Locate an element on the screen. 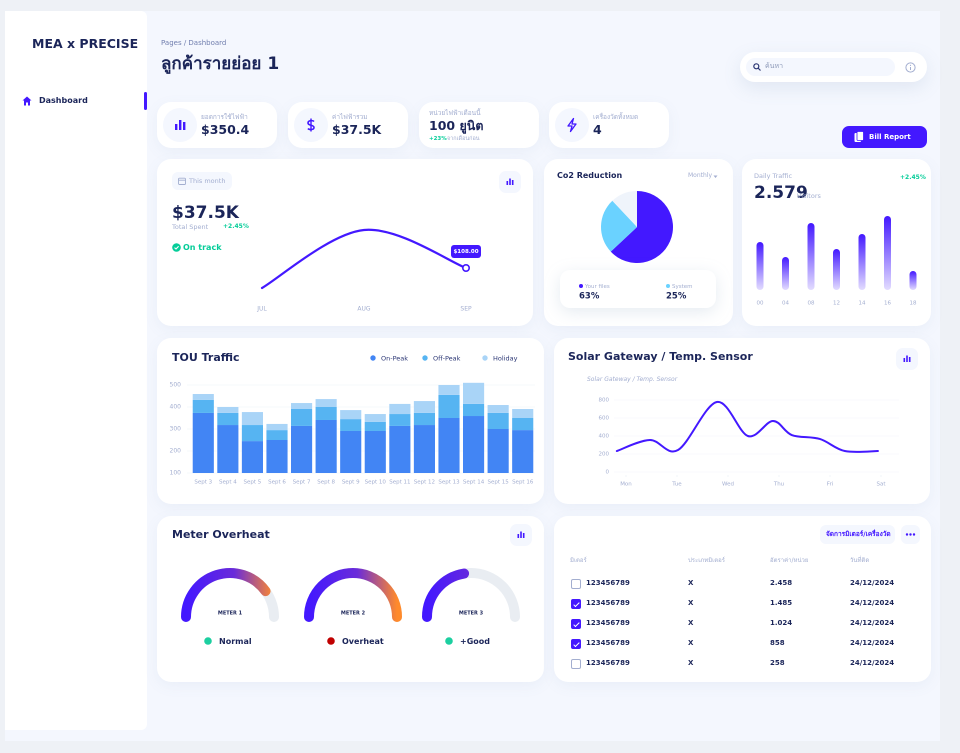 The width and height of the screenshot is (960, 753). x-tick-label: Sept 5 is located at coordinates (253, 483).